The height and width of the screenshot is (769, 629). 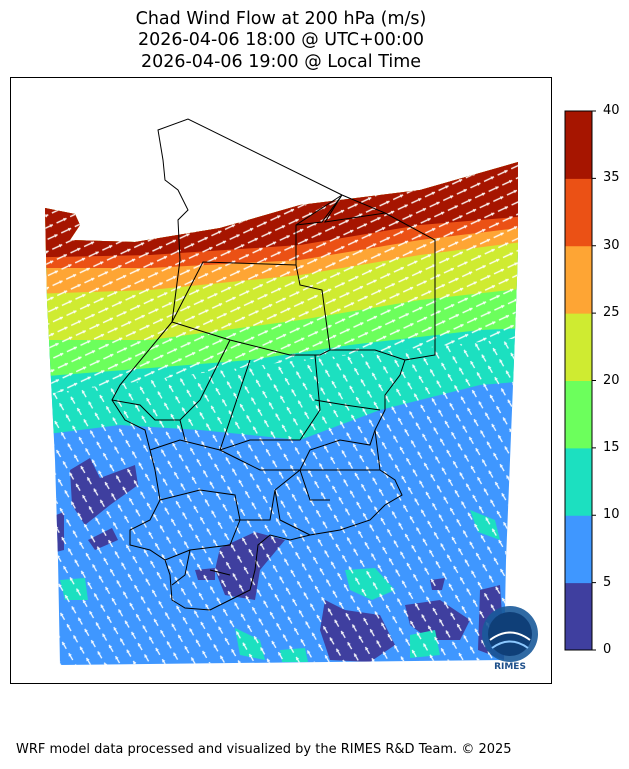 I want to click on title-line-1: Chad Wind Flow at 200 hPa (m/s), so click(x=281, y=19).